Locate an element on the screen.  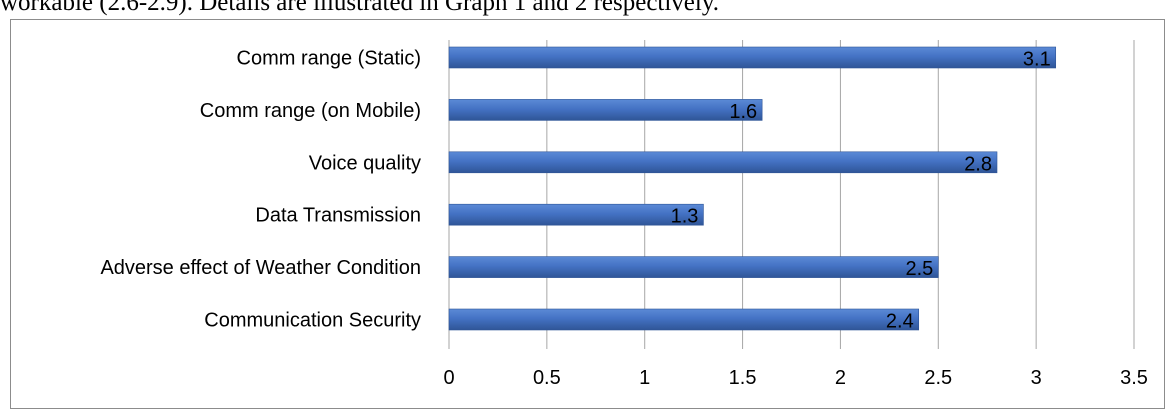
category-label: Data Transmission is located at coordinates (338, 216).